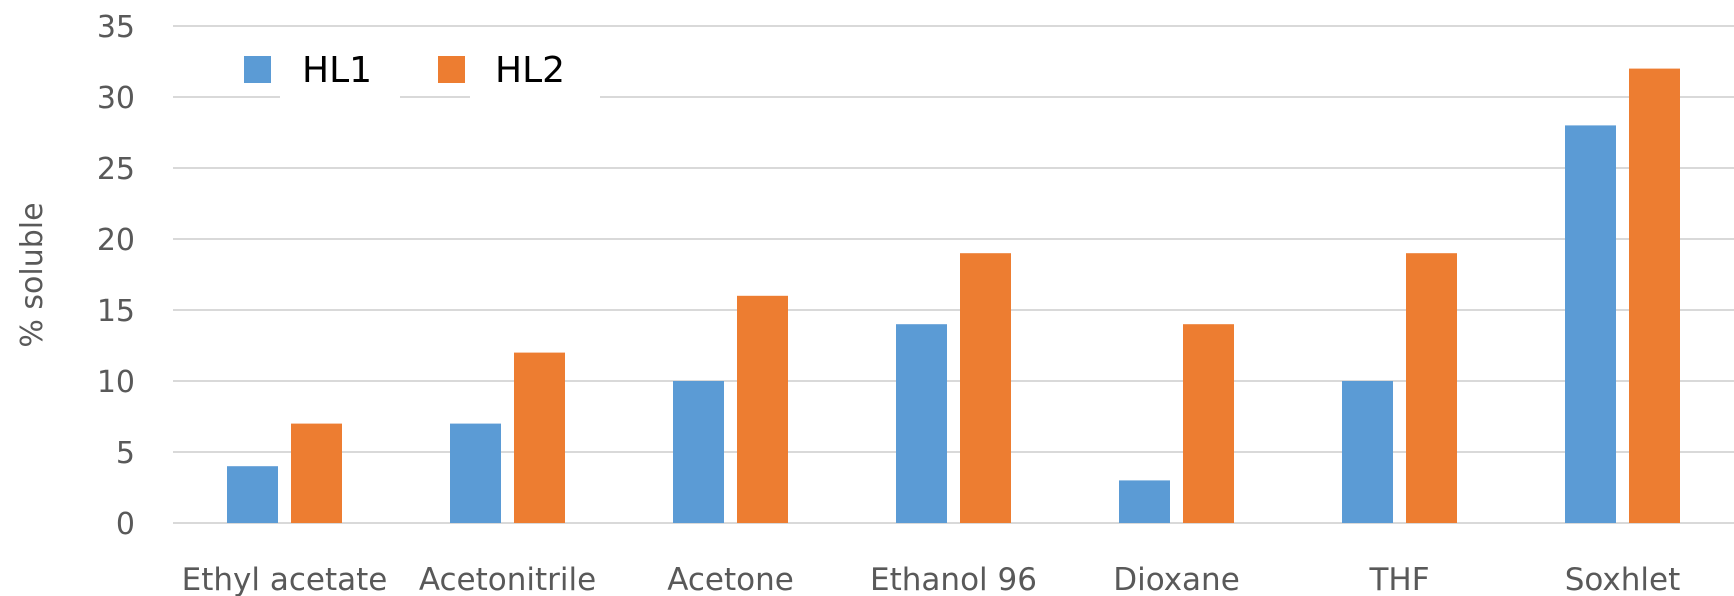 The width and height of the screenshot is (1734, 596). Describe the element at coordinates (116, 382) in the screenshot. I see `y-tick-label: 10` at that location.